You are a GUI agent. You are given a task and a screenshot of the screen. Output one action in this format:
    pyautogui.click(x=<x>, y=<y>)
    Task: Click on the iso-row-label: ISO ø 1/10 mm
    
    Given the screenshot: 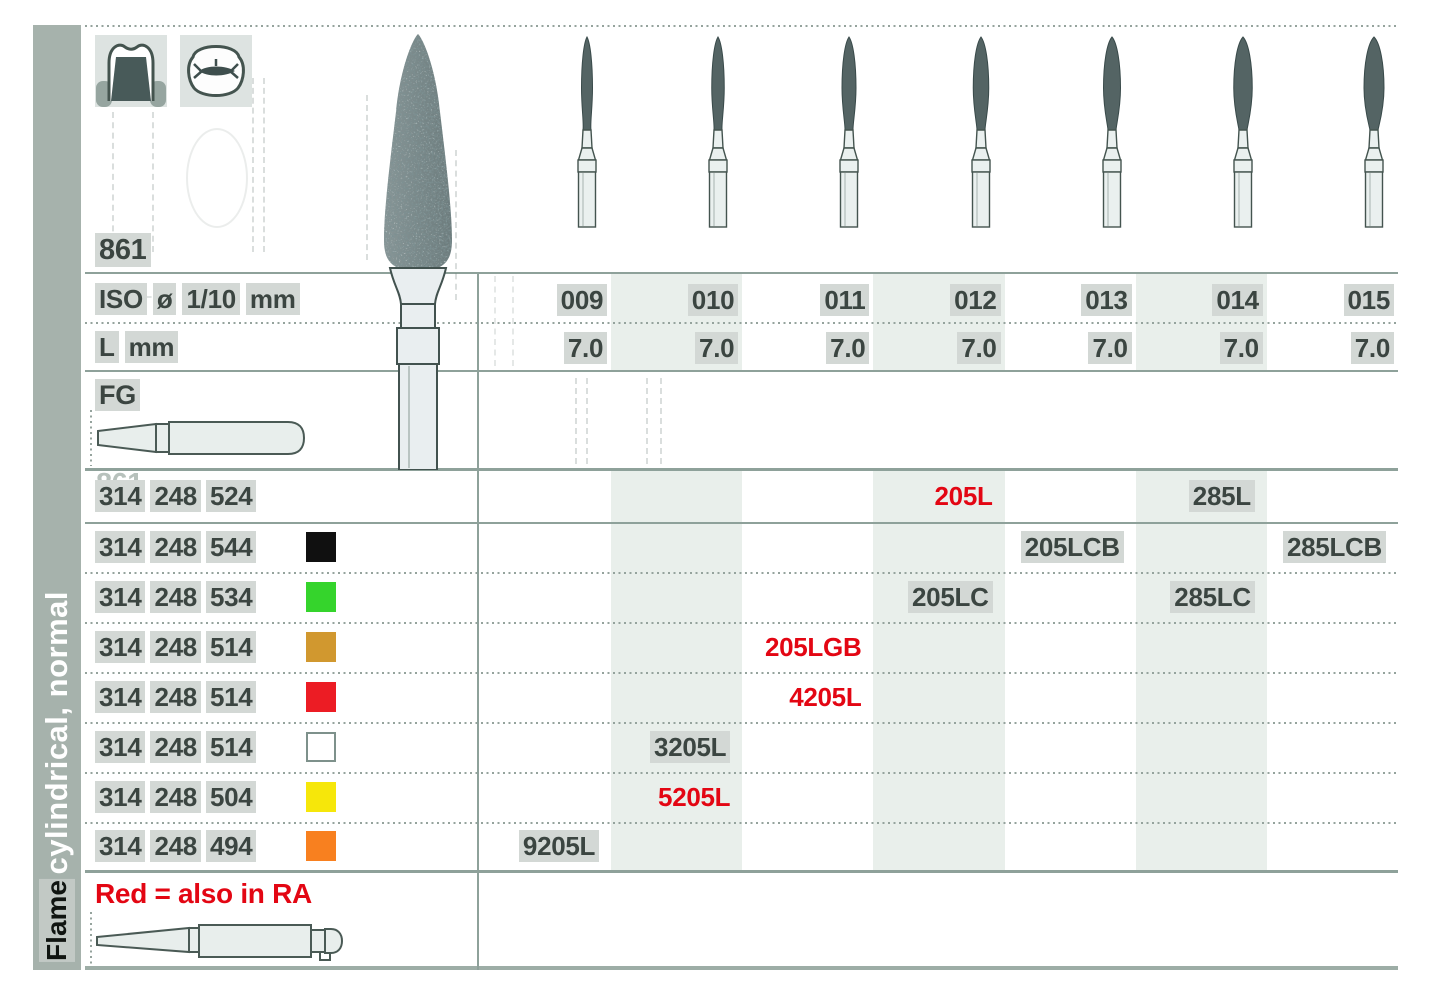 What is the action you would take?
    pyautogui.click(x=200, y=299)
    